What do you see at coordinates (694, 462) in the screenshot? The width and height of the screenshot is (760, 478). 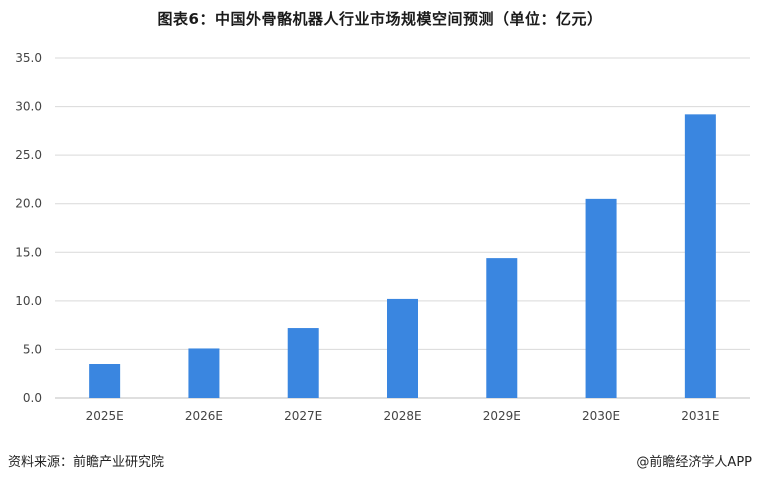 I see `credit-note: @前瞻经济学人APP` at bounding box center [694, 462].